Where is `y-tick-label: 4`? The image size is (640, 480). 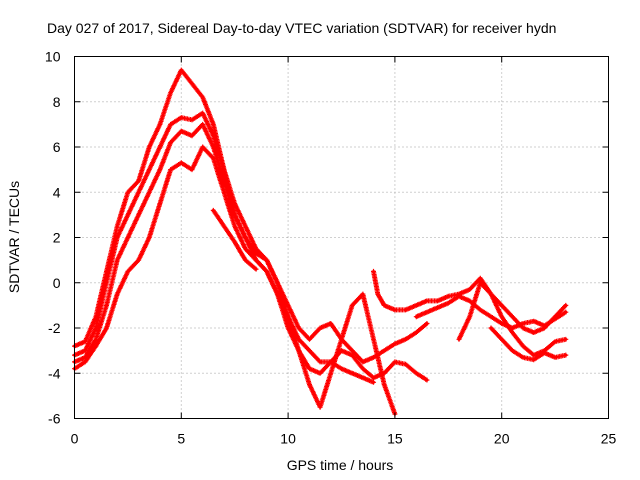 y-tick-label: 4 is located at coordinates (57, 192).